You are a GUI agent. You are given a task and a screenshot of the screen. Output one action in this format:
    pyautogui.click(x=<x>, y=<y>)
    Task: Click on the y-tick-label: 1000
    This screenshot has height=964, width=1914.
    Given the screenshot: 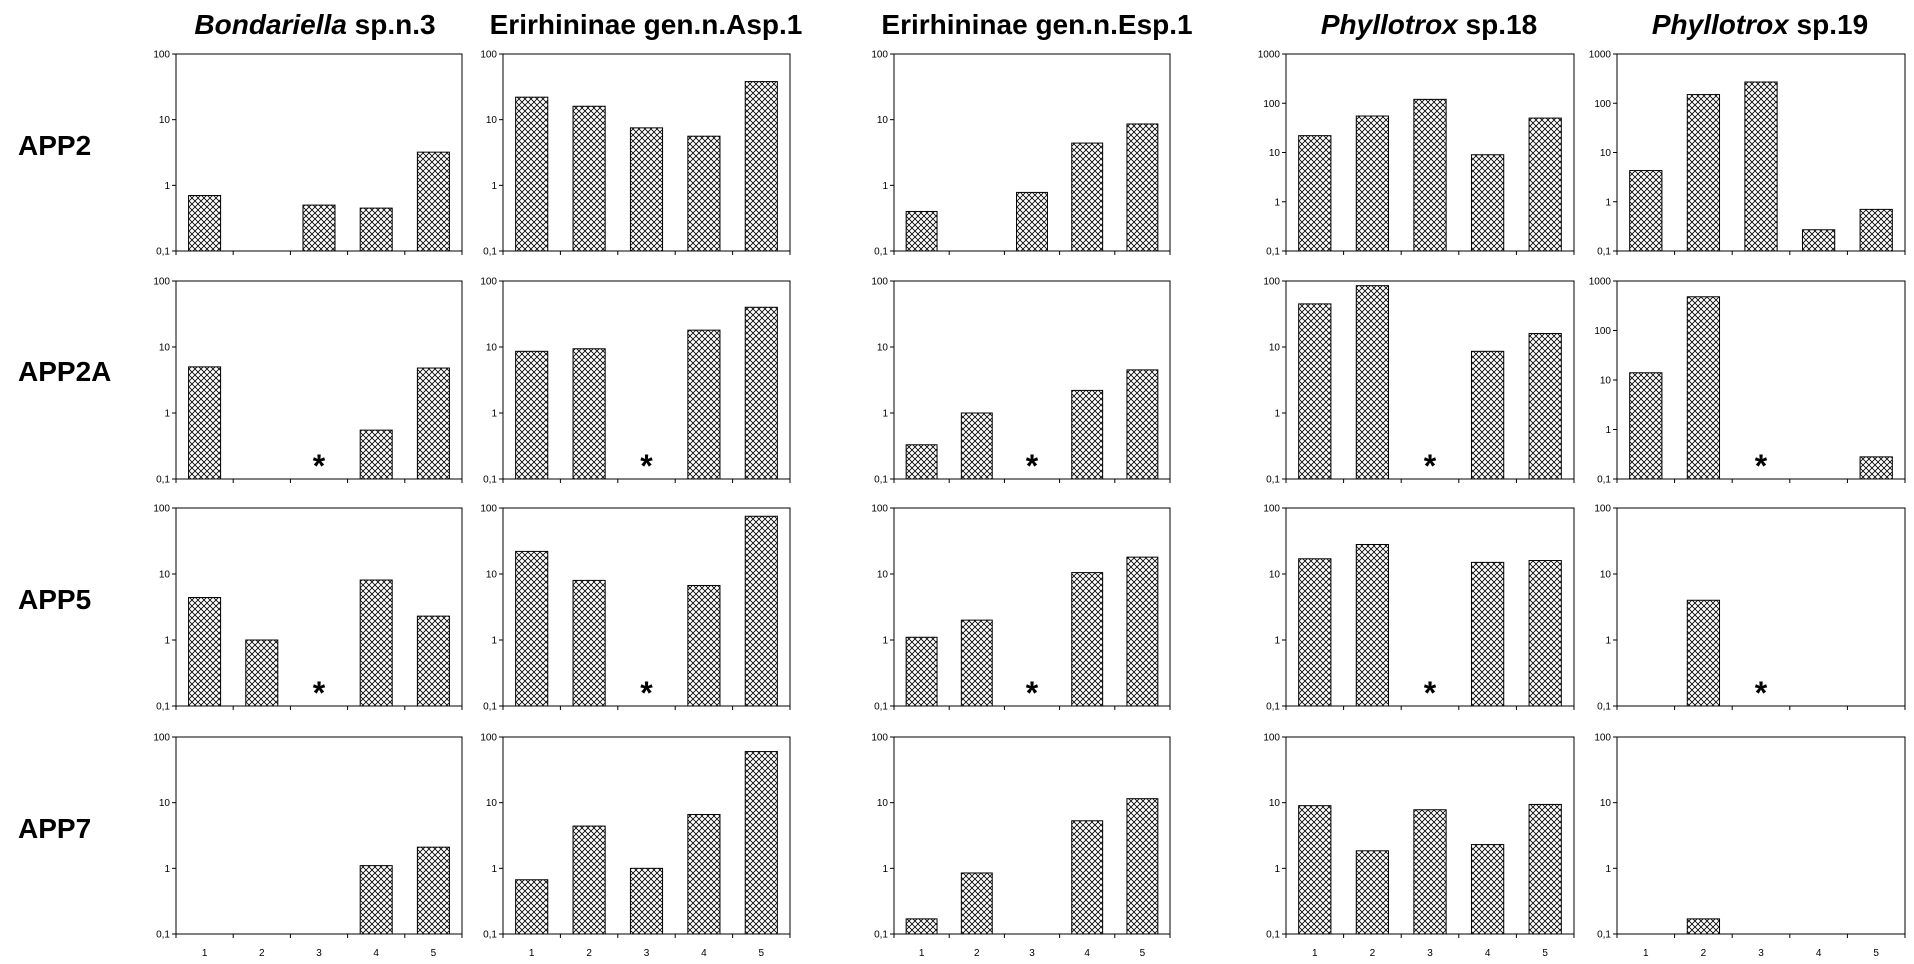 What is the action you would take?
    pyautogui.click(x=1600, y=55)
    